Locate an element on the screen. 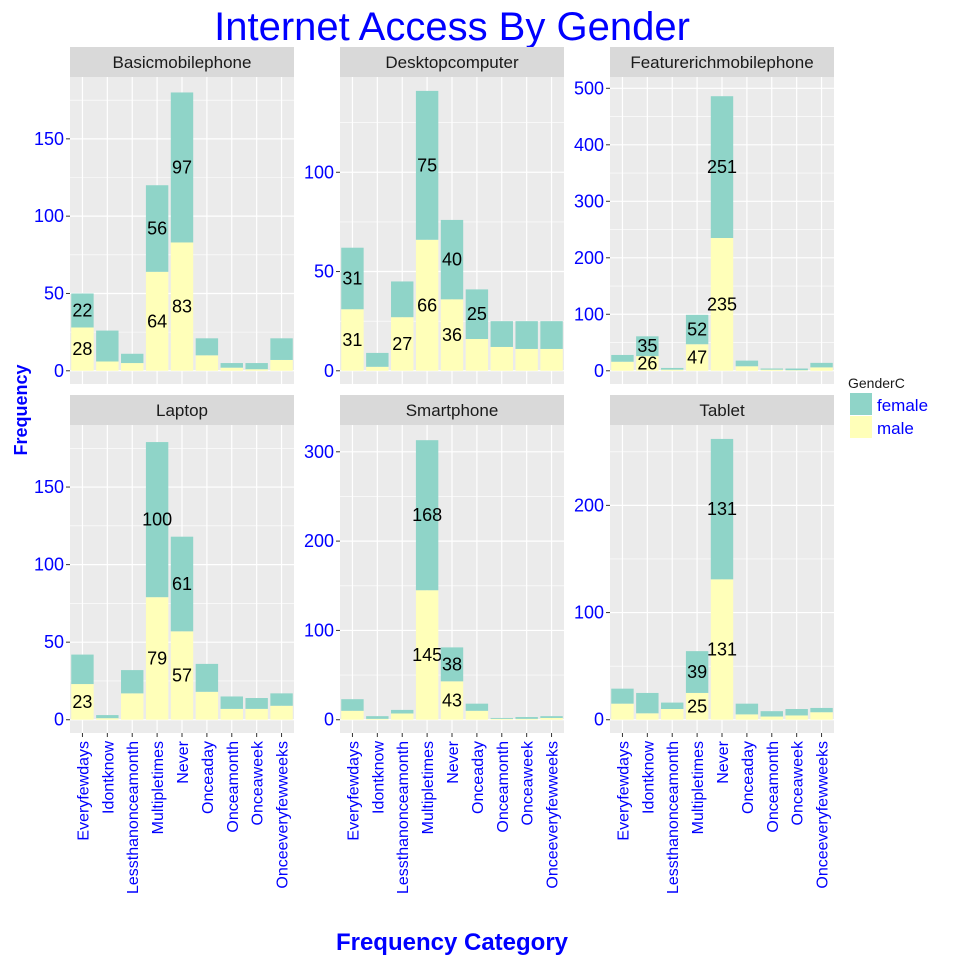  facet-strip-label: Basicmobilephone is located at coordinates (182, 62).